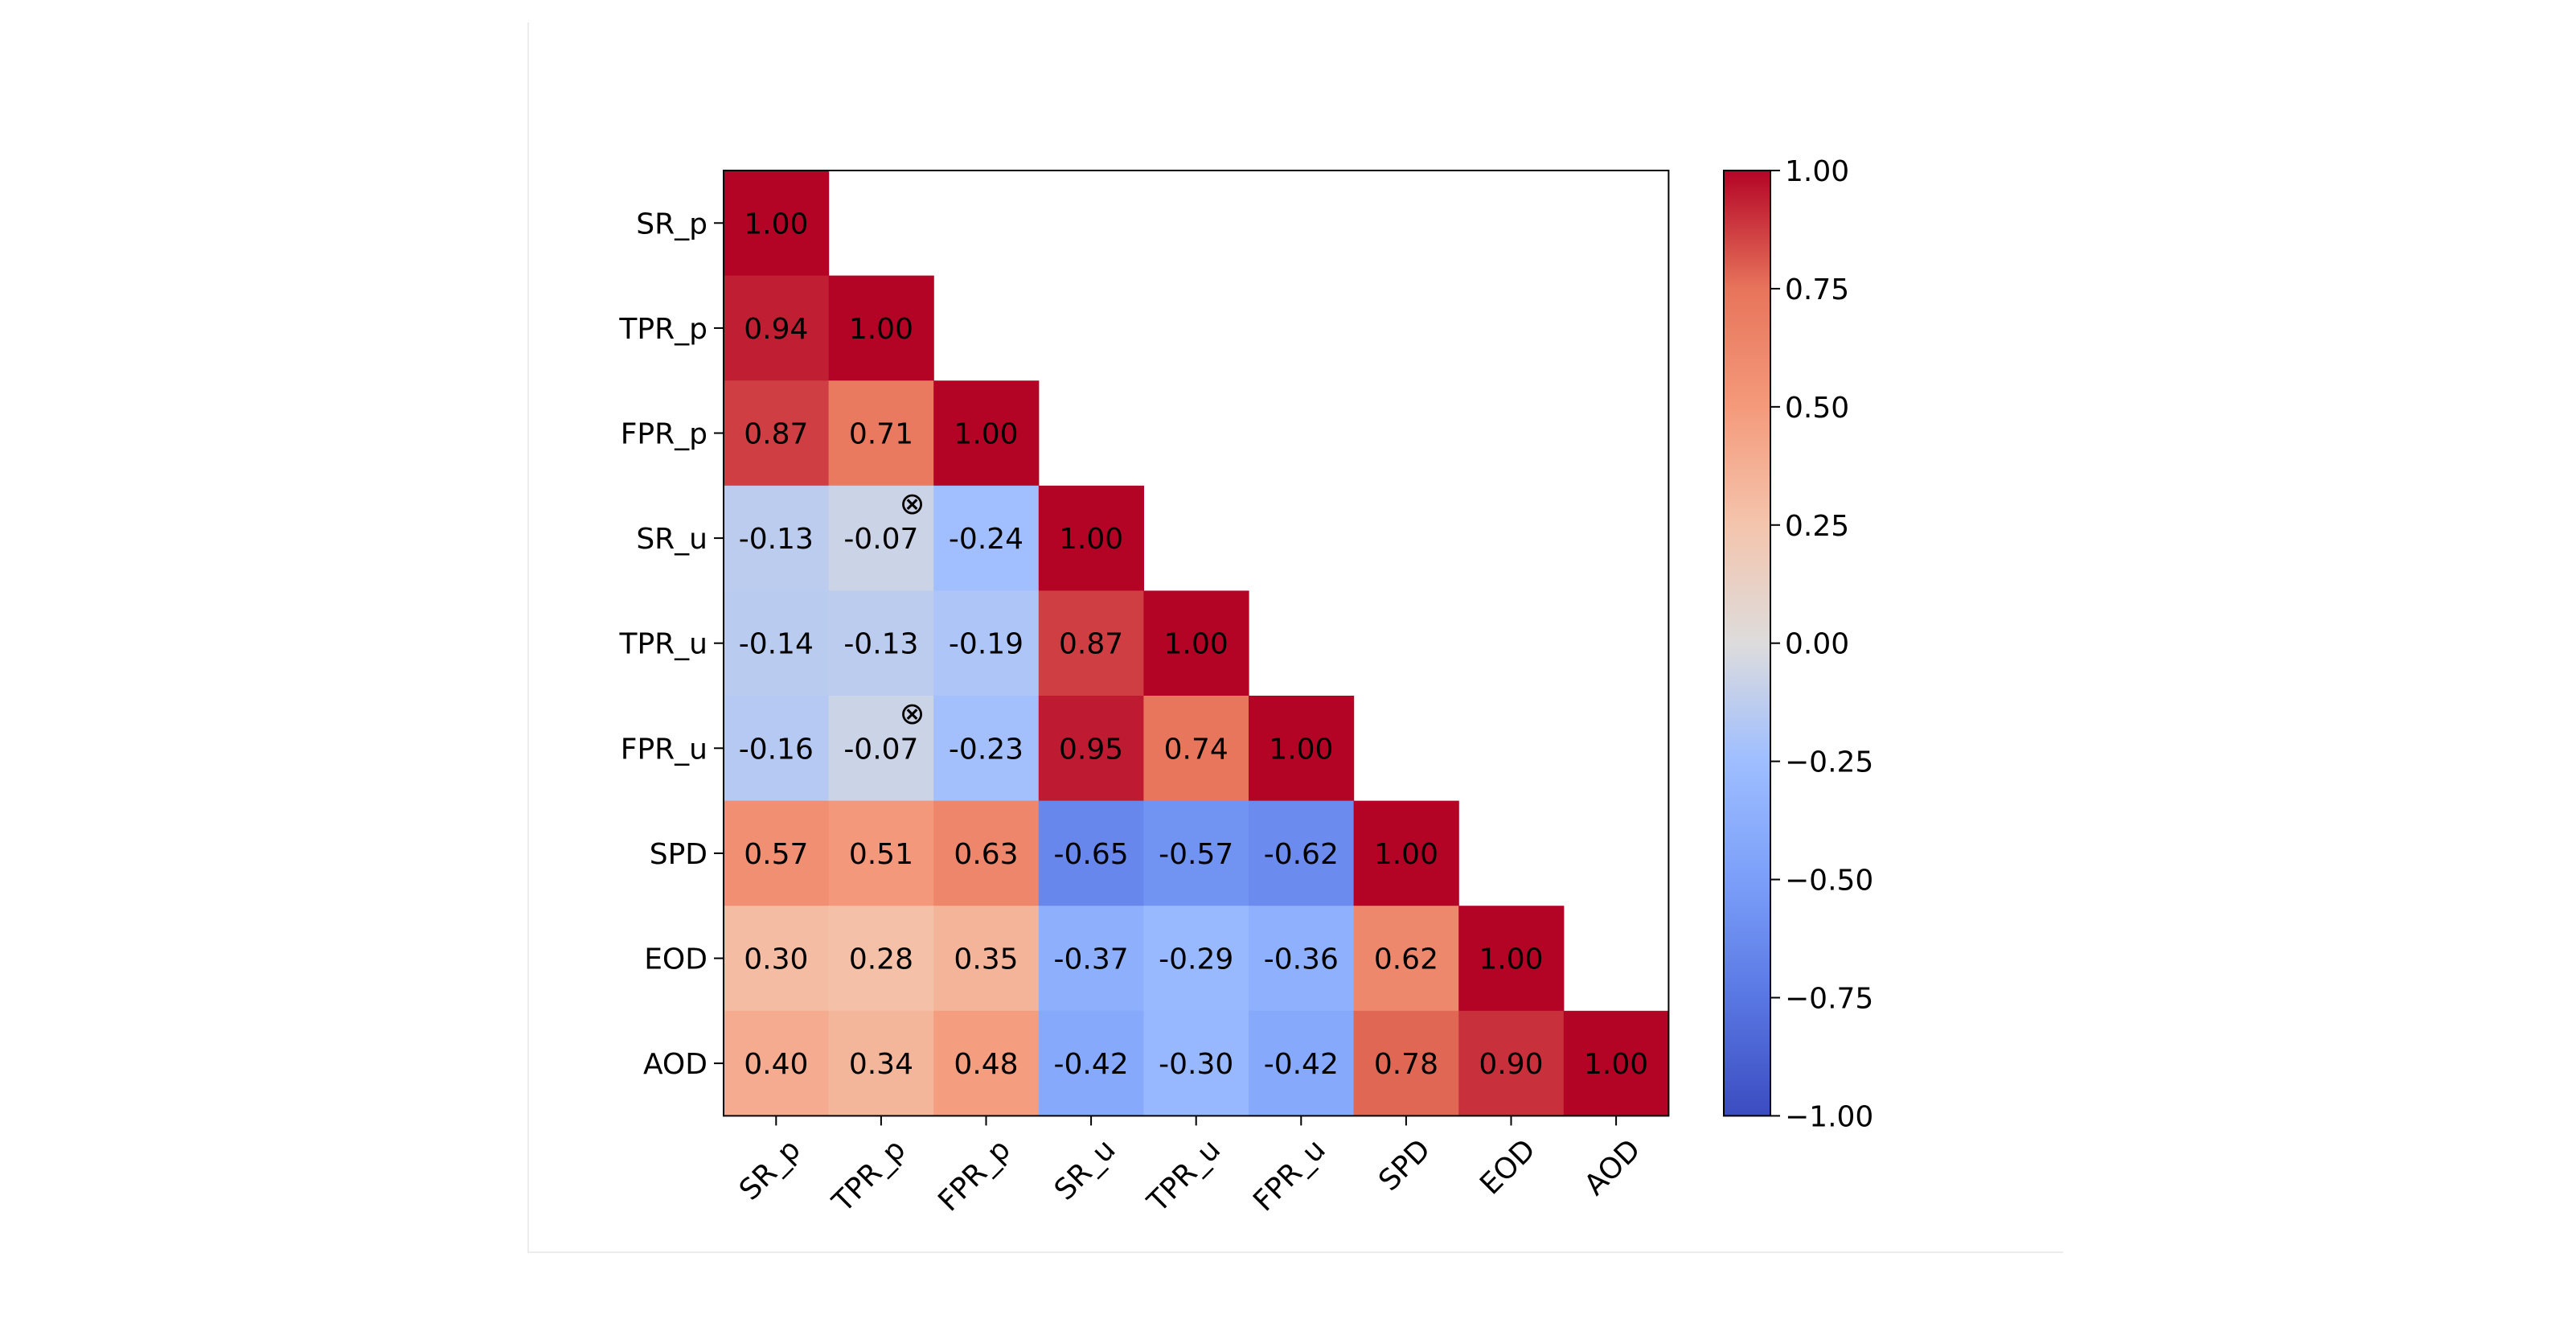  Describe the element at coordinates (986, 854) in the screenshot. I see `cell-value-label: 0.63` at that location.